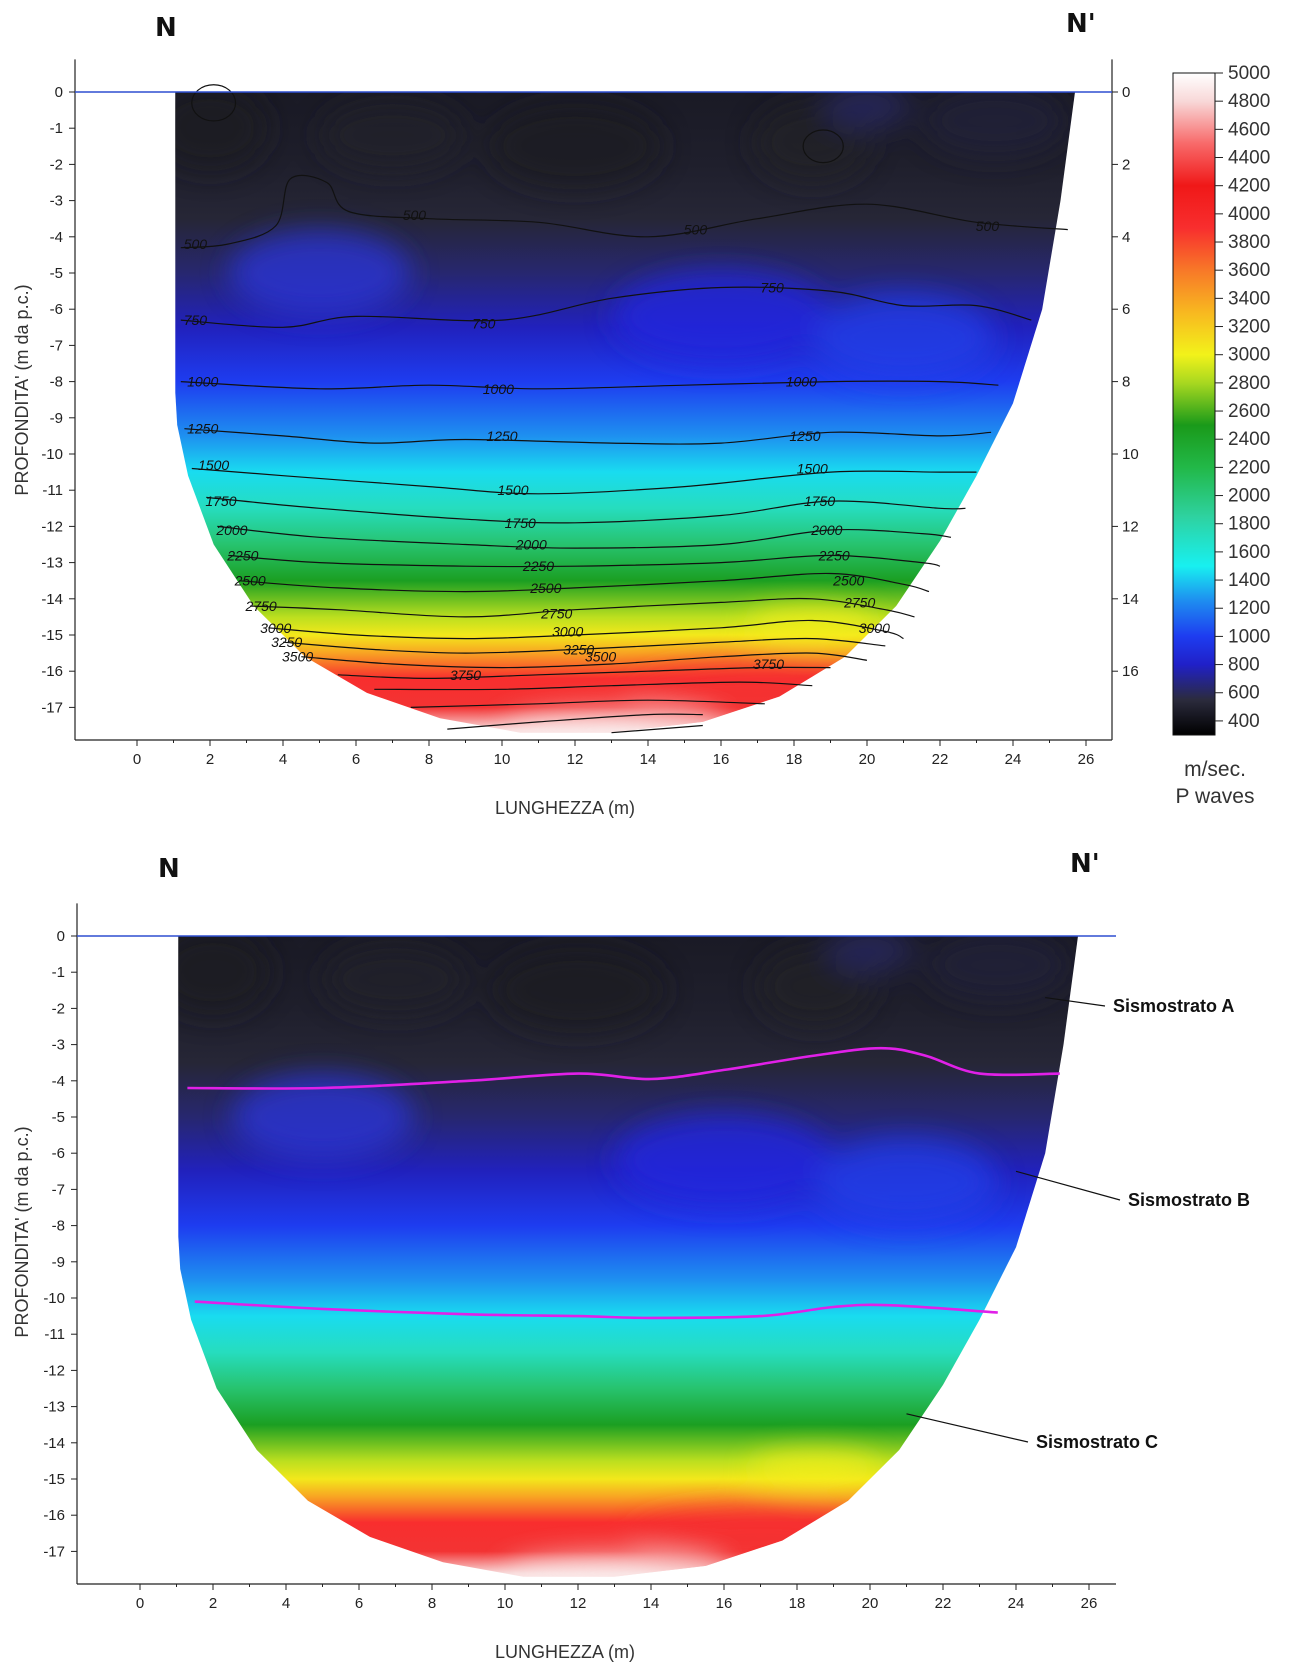 The image size is (1294, 1666). I want to click on colorbar-tick-label: 4400, so click(1249, 158).